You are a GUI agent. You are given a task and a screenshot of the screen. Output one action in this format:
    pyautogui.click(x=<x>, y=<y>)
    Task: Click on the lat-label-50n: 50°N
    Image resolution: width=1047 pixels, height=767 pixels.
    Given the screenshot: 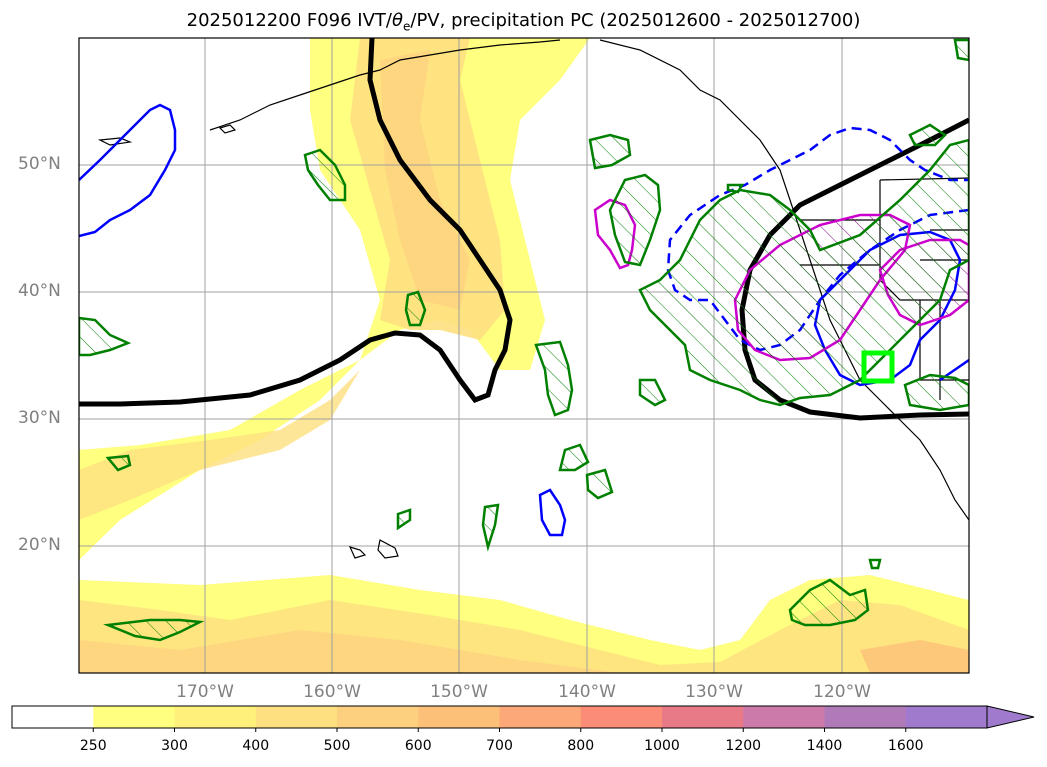 What is the action you would take?
    pyautogui.click(x=39, y=164)
    